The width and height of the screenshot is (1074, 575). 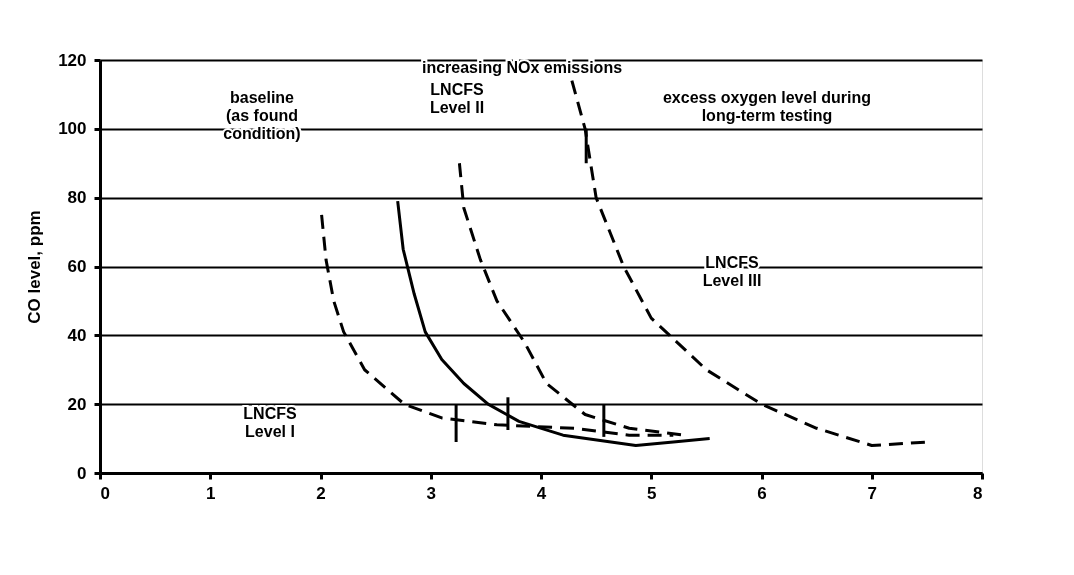 What do you see at coordinates (762, 493) in the screenshot?
I see `x-tick-label: 6` at bounding box center [762, 493].